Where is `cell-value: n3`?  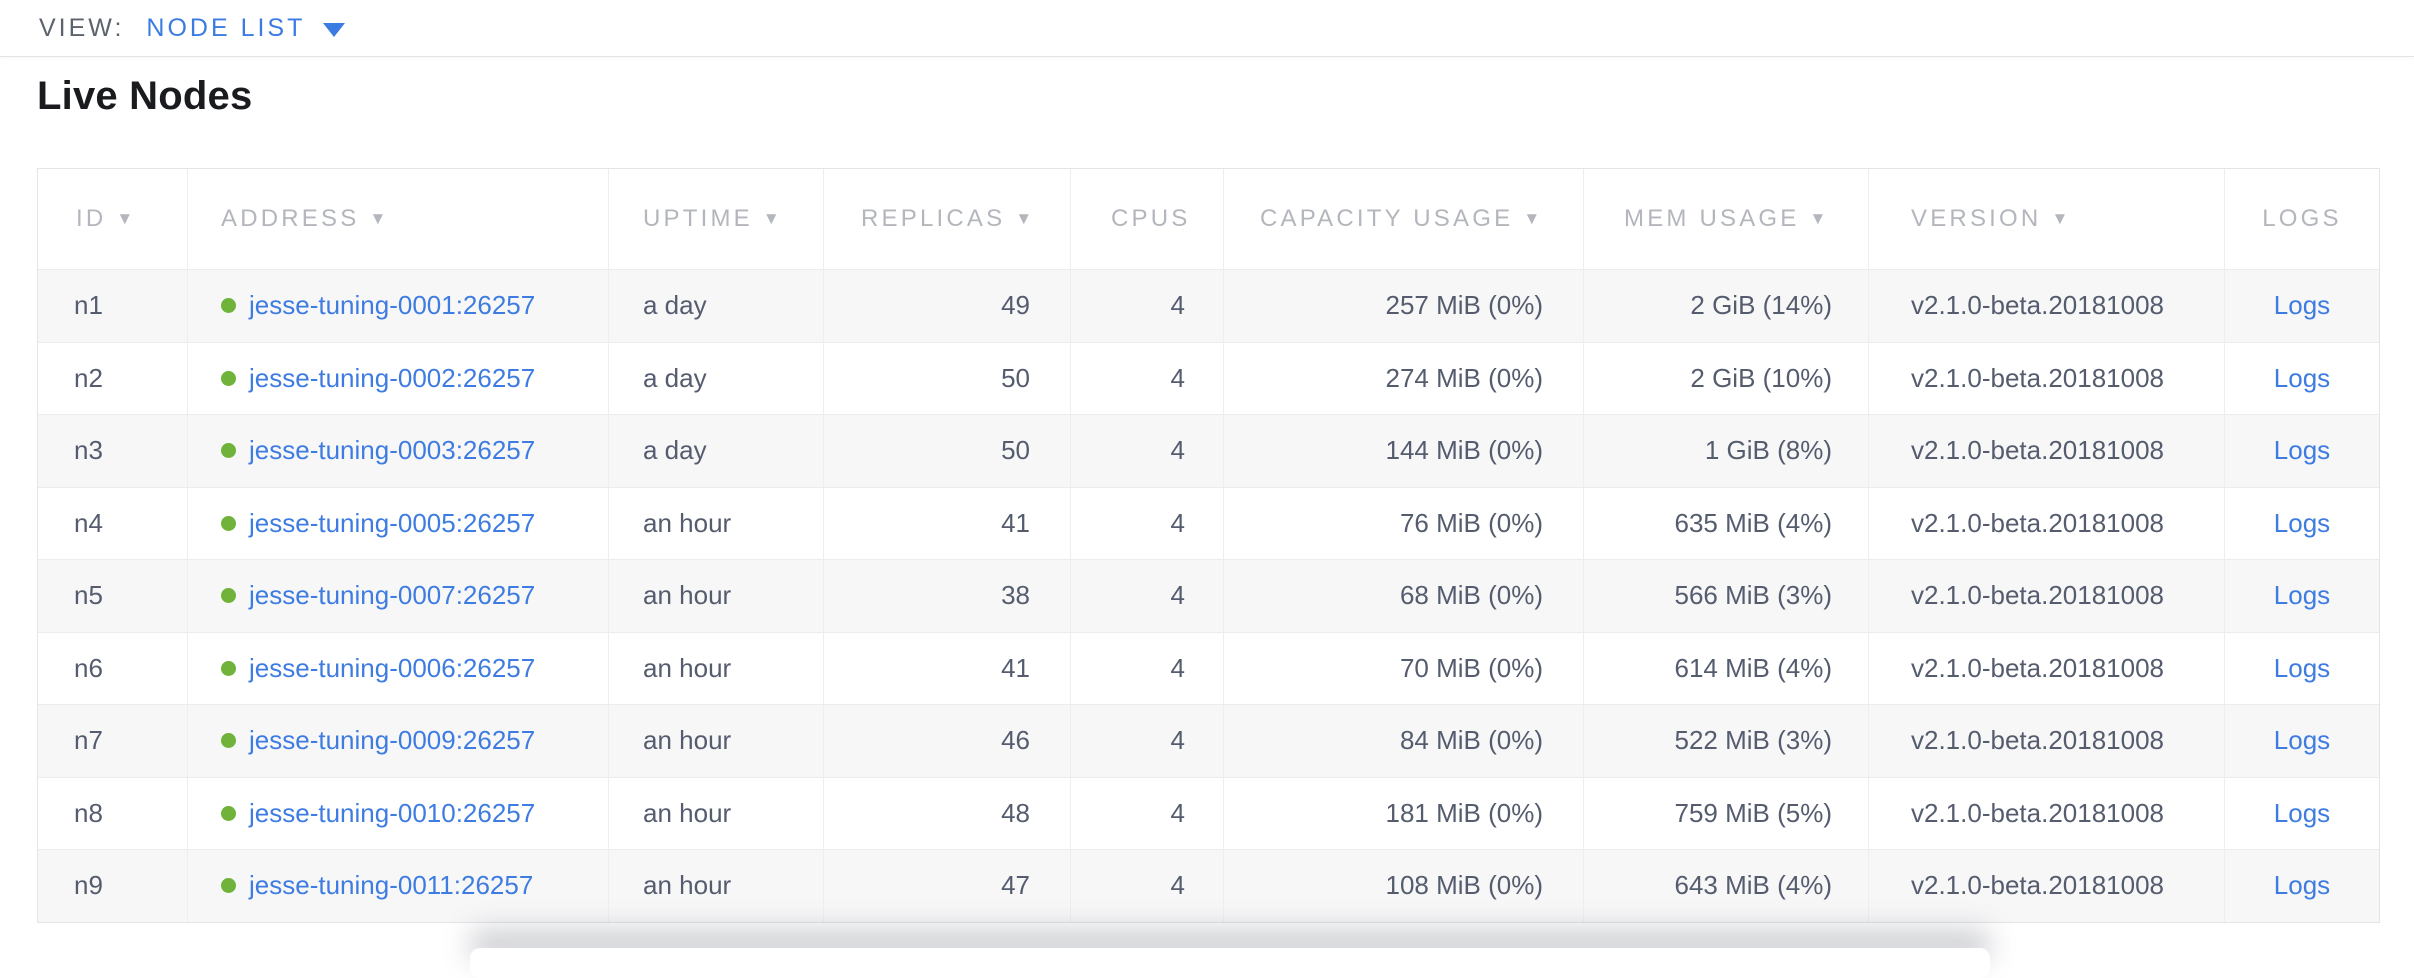 cell-value: n3 is located at coordinates (88, 450).